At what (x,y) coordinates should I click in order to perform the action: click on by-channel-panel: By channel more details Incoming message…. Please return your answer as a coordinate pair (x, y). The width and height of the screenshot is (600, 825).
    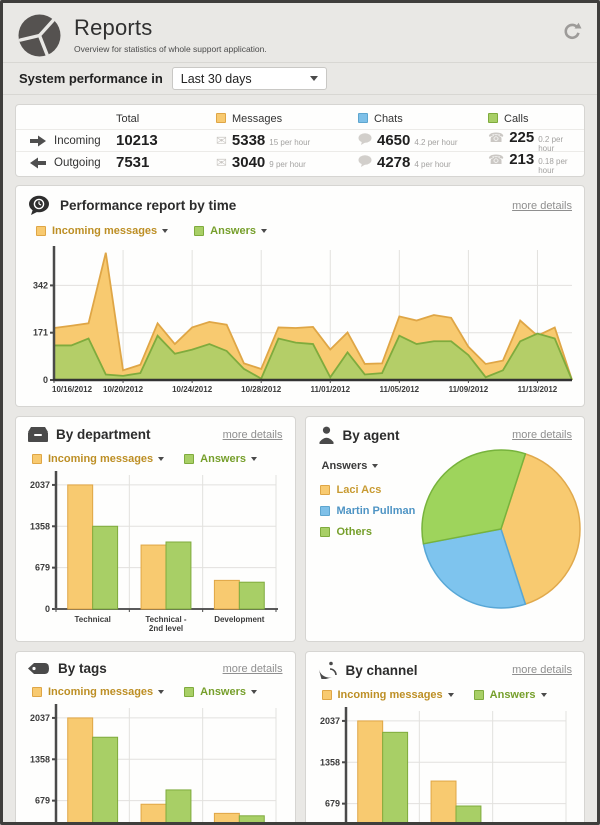
    Looking at the image, I should click on (444, 736).